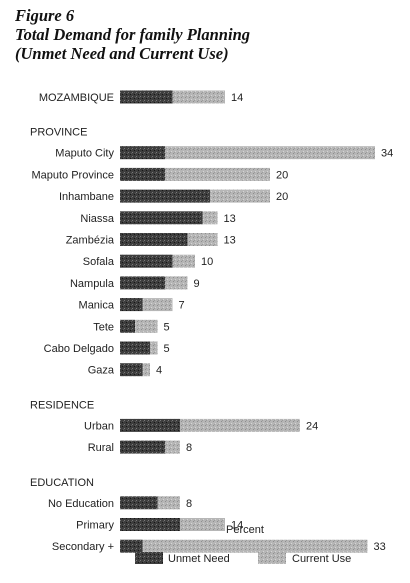  Describe the element at coordinates (197, 284) in the screenshot. I see `value-label-nampula: 9` at that location.